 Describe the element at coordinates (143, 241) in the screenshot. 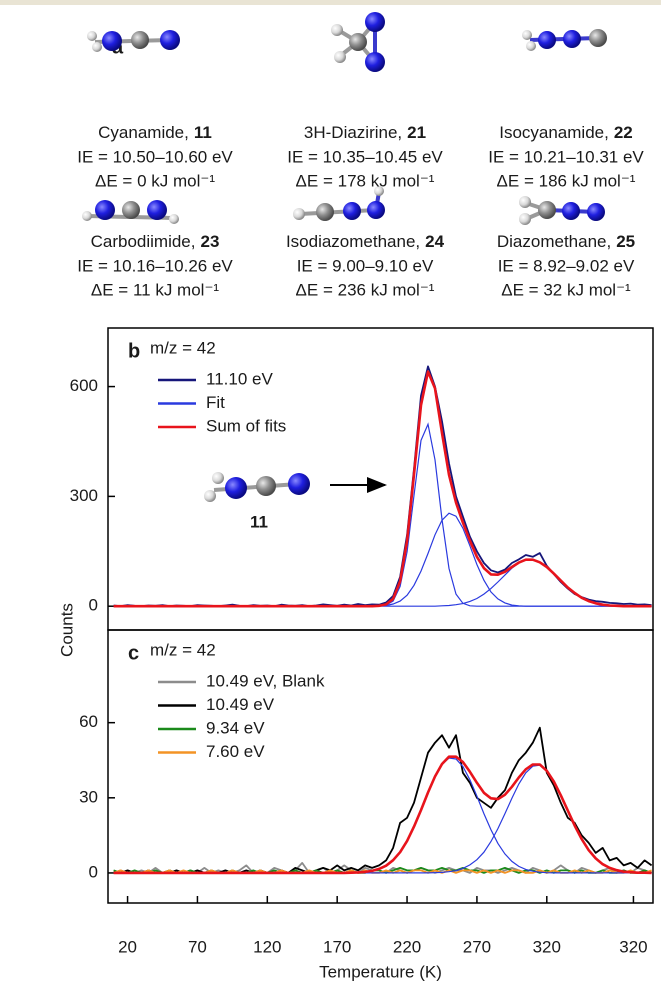

I see `molecule-name-text: Carbodiimide,` at that location.